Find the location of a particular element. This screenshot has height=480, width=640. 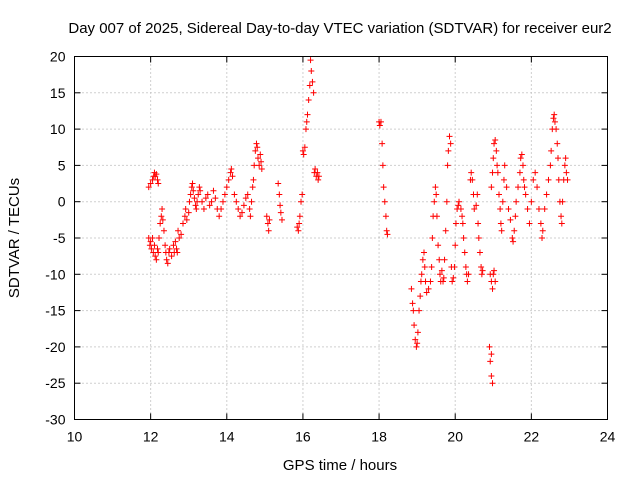

x-tick-label: 16 is located at coordinates (303, 437).